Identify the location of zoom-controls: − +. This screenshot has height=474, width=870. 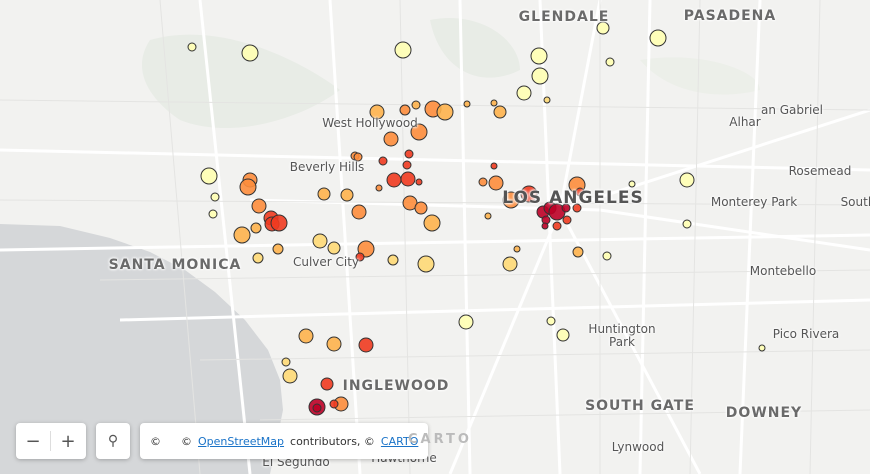
(51, 441).